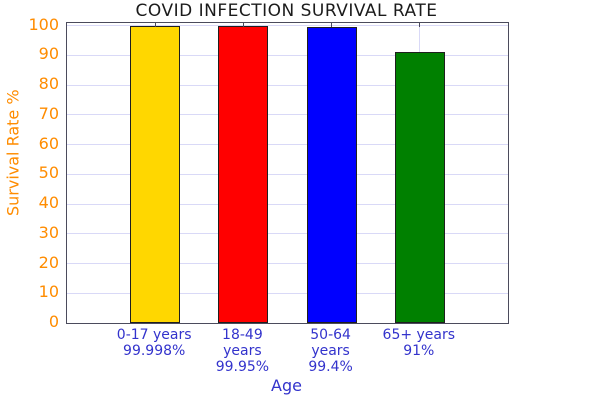  I want to click on x-tick-label: 18-49 years 99.95%, so click(242, 351).